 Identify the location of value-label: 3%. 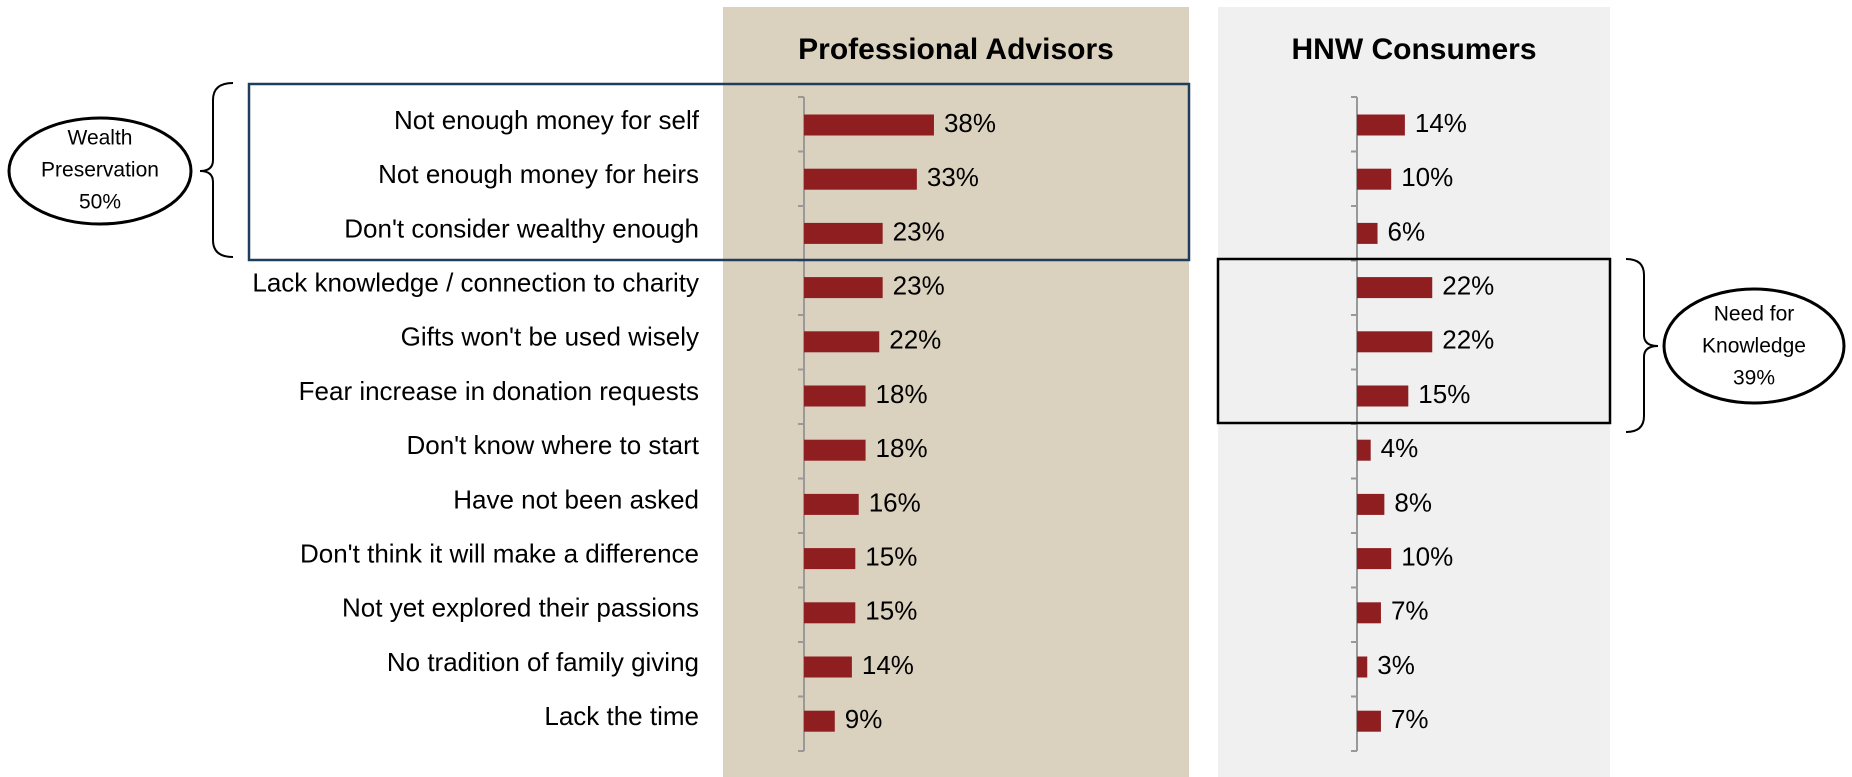
(1396, 665).